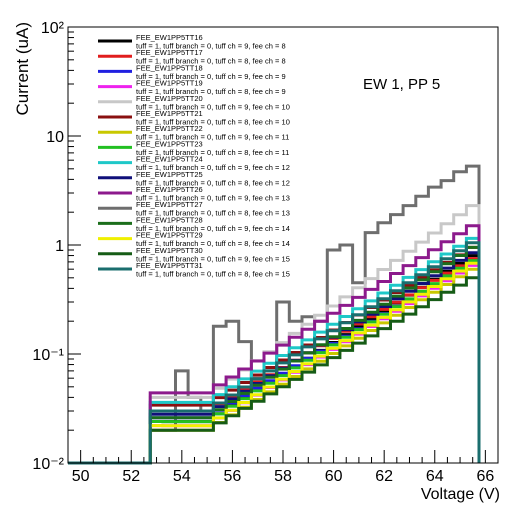  What do you see at coordinates (401, 84) in the screenshot?
I see `chart-annotation: EW 1, PP 5` at bounding box center [401, 84].